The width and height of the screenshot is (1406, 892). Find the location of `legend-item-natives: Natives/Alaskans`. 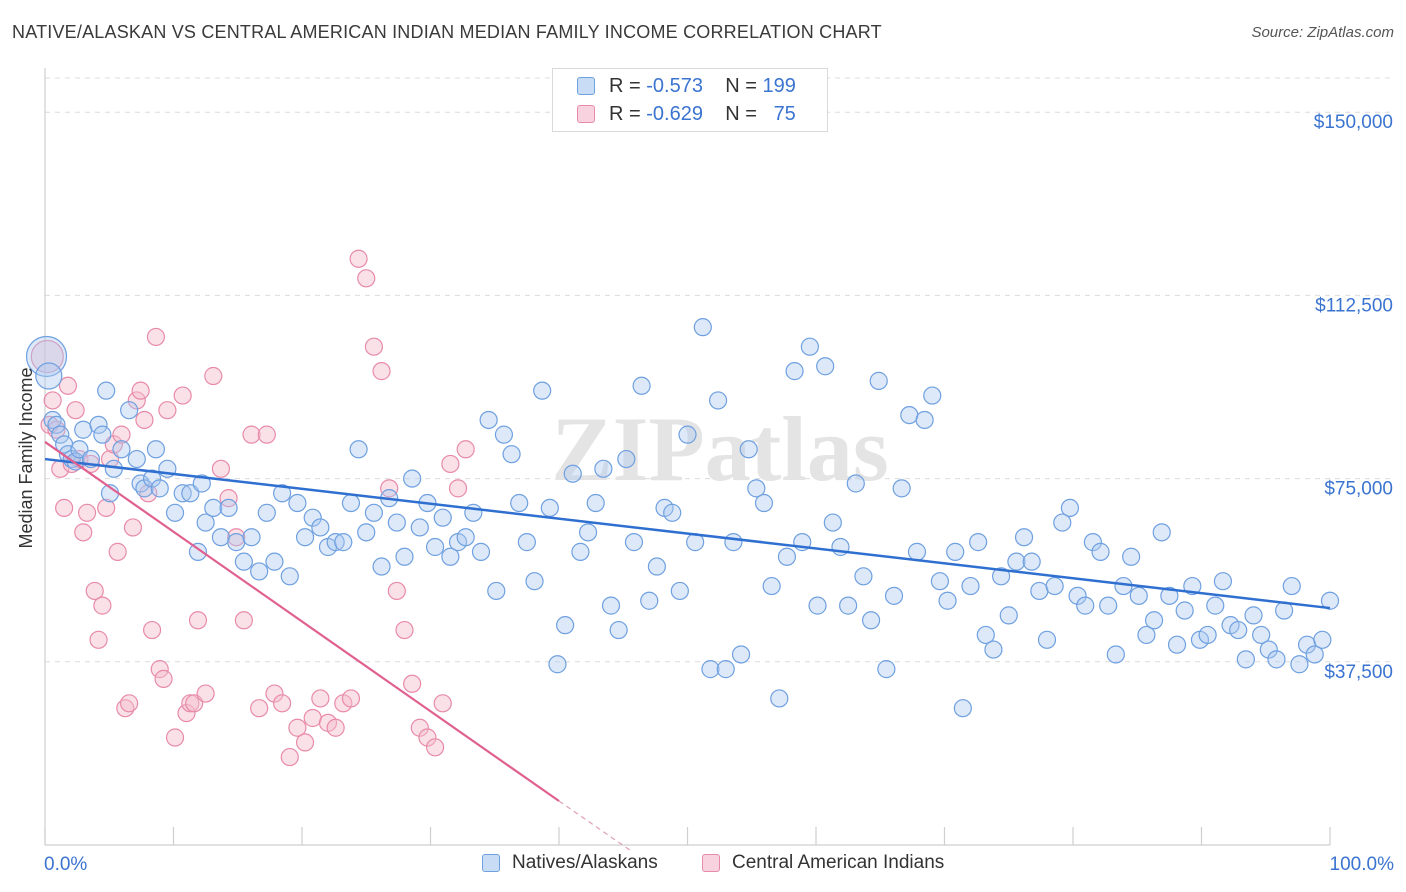

legend-item-natives: Natives/Alaskans is located at coordinates (570, 863).